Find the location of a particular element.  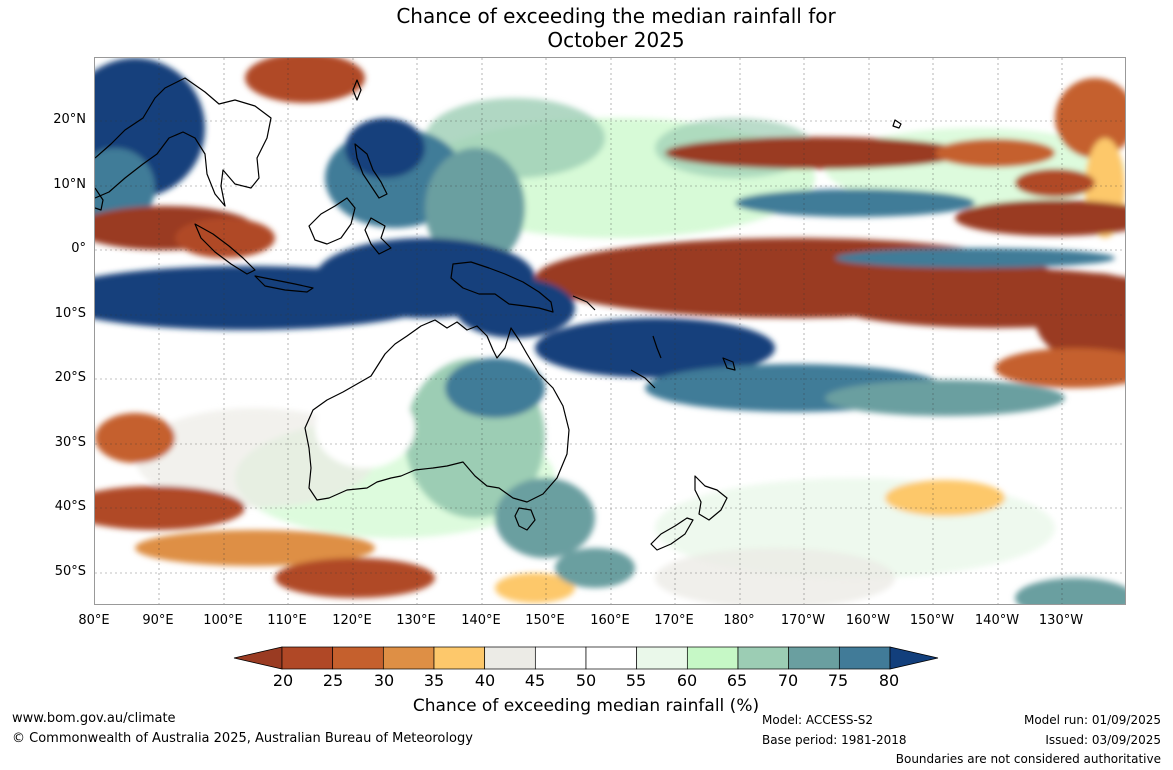

lat-label-10n: 10°N is located at coordinates (69, 184).